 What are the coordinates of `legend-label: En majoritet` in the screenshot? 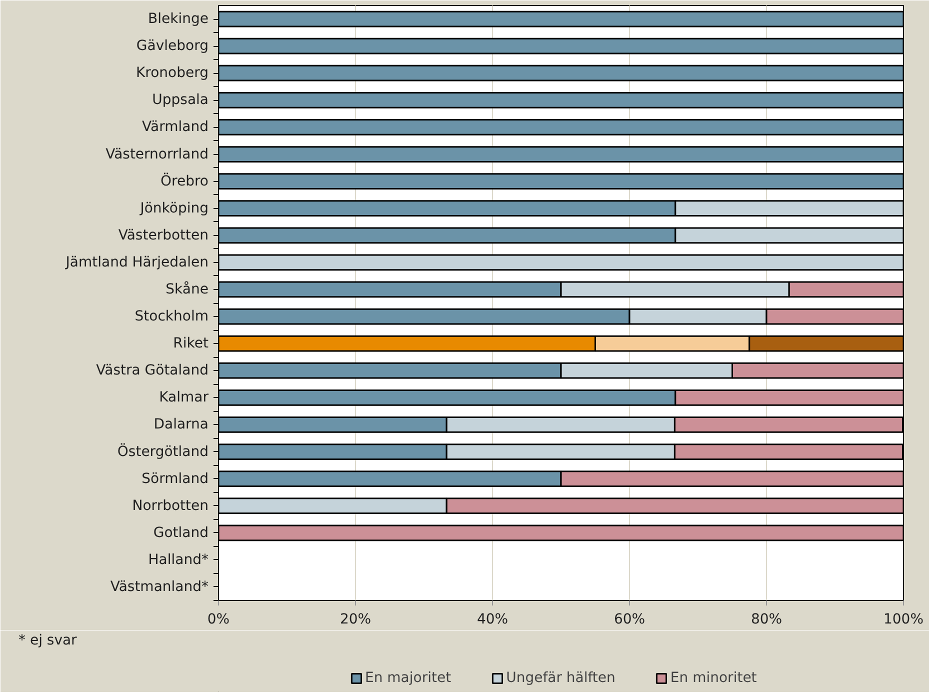 It's located at (408, 678).